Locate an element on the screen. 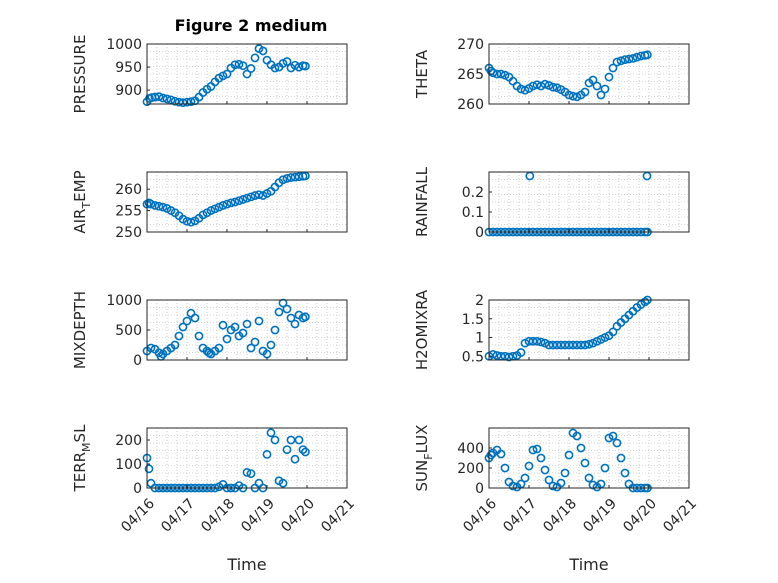 The image size is (778, 583). y-axis-label: RAINFALL is located at coordinates (422, 201).